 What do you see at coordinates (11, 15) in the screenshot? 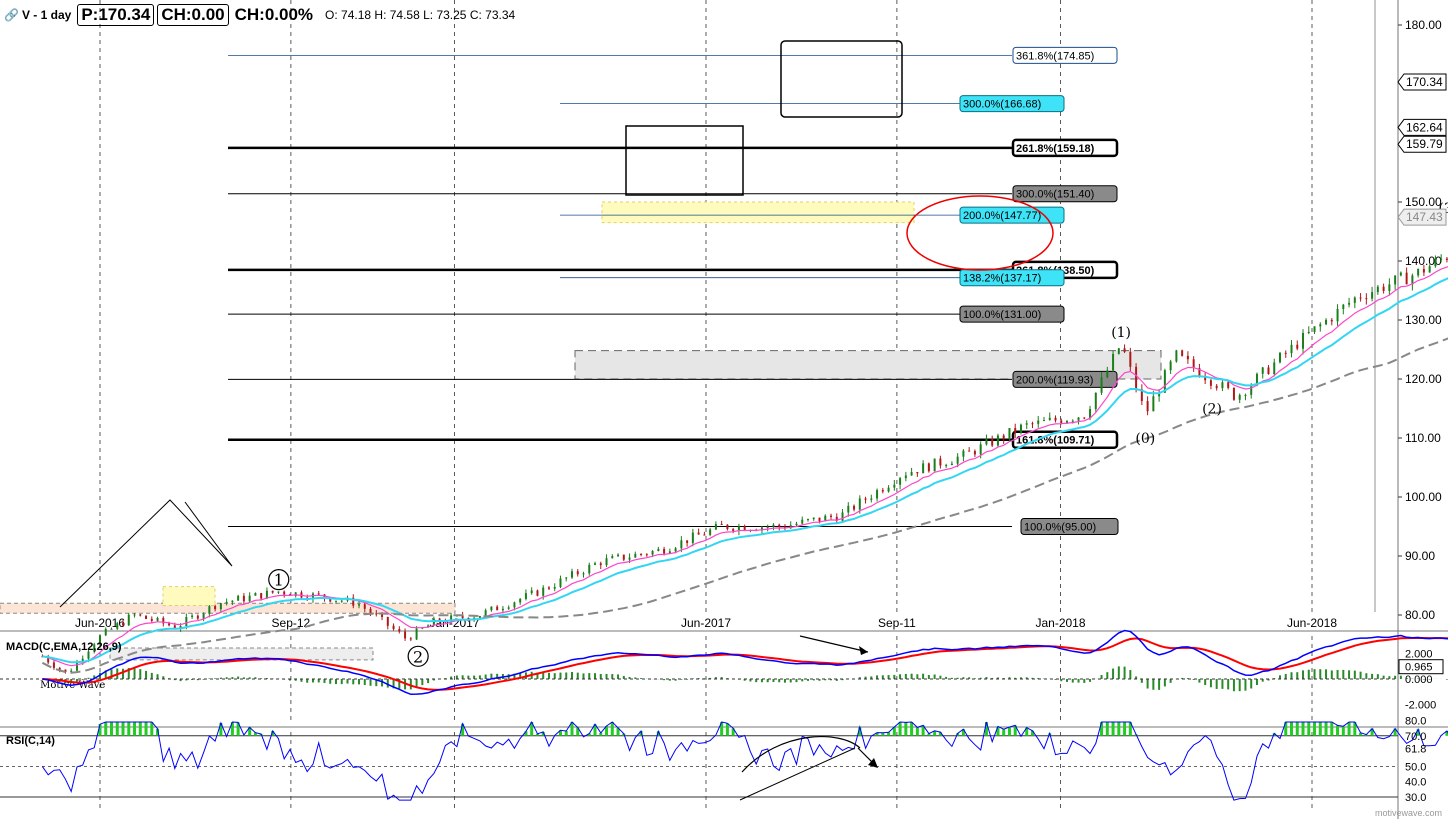
I see `link-icon: 🔗` at bounding box center [11, 15].